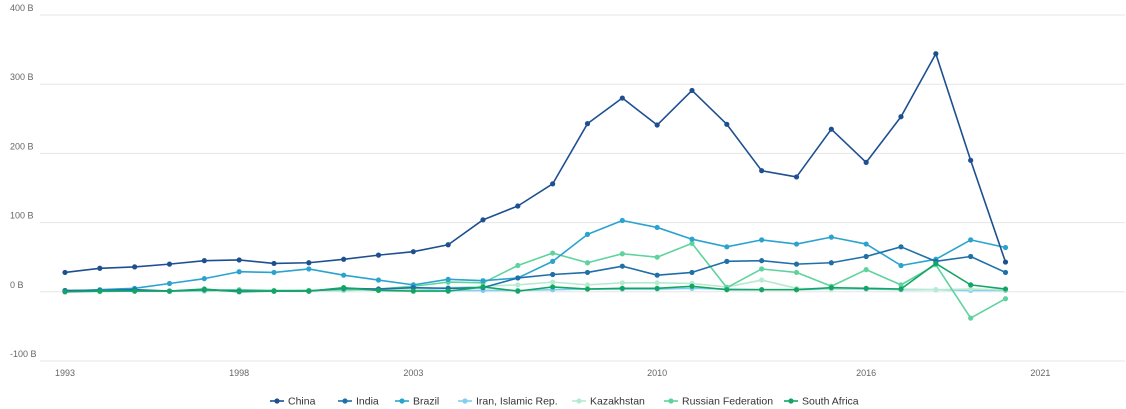  I want to click on legend-item-china: China, so click(293, 402).